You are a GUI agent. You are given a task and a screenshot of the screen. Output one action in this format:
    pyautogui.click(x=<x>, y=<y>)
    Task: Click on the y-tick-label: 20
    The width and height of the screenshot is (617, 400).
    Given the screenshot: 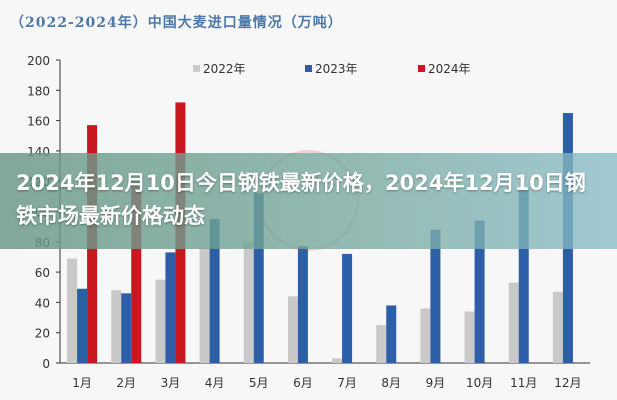 What is the action you would take?
    pyautogui.click(x=42, y=334)
    